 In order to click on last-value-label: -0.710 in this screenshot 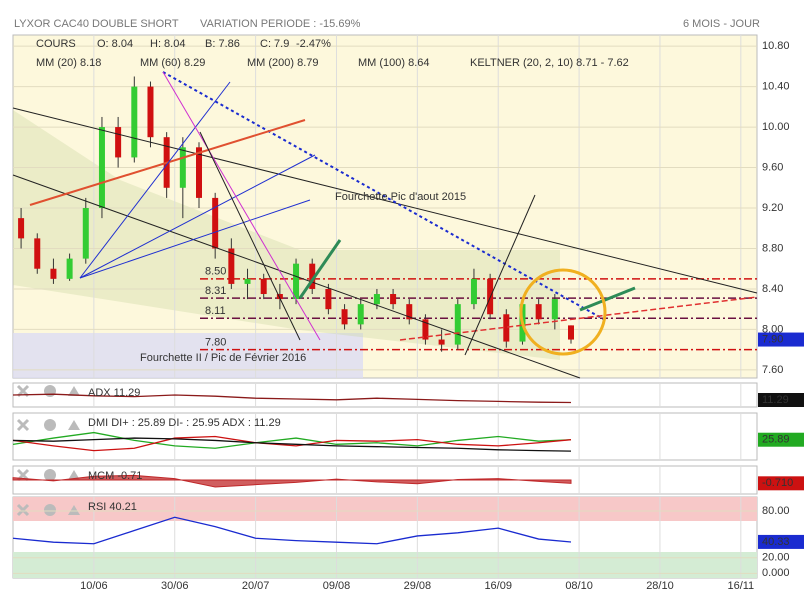, I will do `click(777, 483)`.